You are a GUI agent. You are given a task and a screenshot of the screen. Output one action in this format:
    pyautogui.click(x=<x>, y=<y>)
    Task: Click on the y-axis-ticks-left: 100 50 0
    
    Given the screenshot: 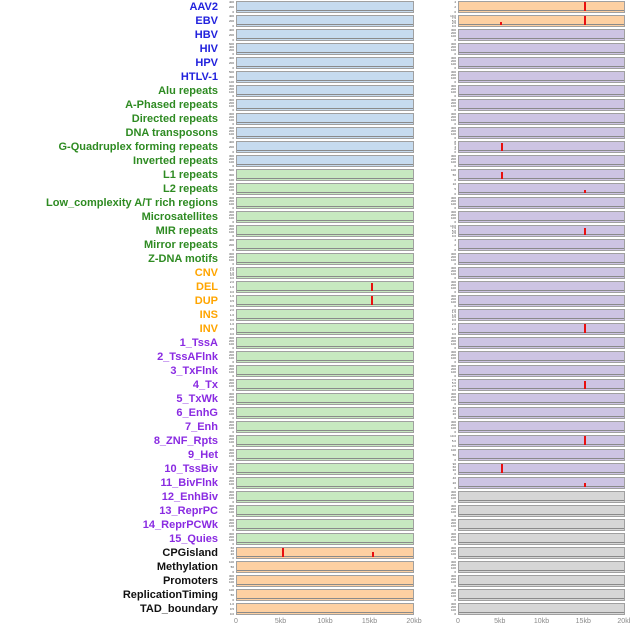 What is the action you would take?
    pyautogui.click(x=229, y=567)
    